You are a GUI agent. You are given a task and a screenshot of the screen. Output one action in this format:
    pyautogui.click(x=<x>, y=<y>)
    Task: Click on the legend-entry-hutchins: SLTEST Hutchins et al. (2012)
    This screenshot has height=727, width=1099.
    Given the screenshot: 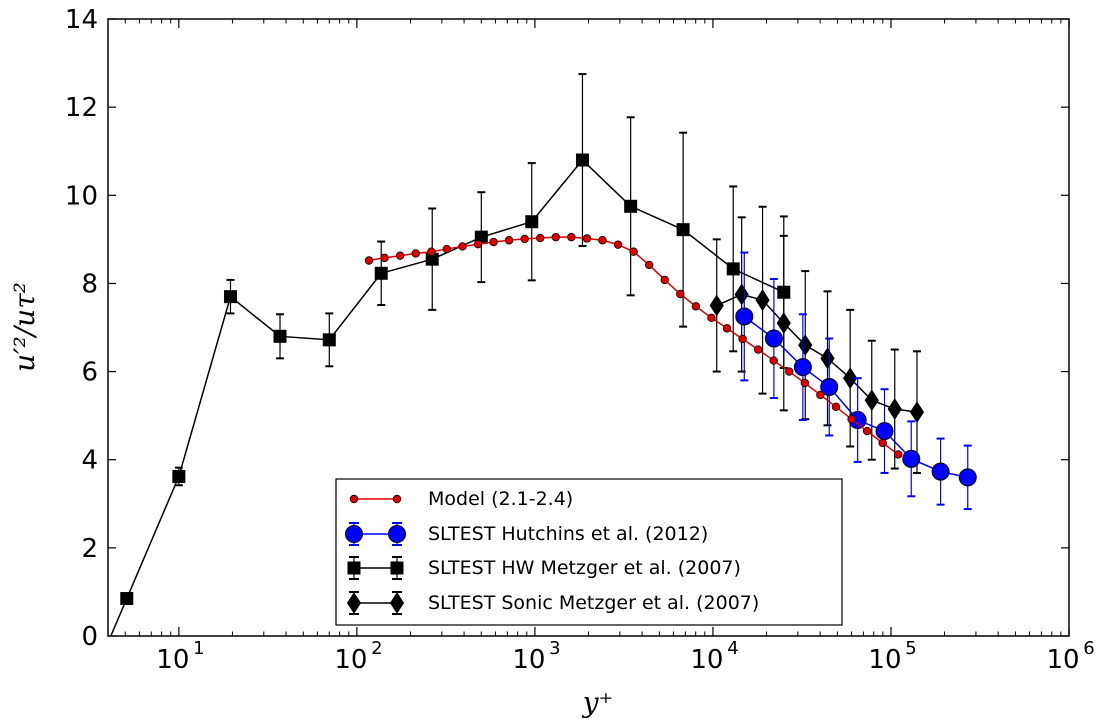 What is the action you would take?
    pyautogui.click(x=526, y=534)
    